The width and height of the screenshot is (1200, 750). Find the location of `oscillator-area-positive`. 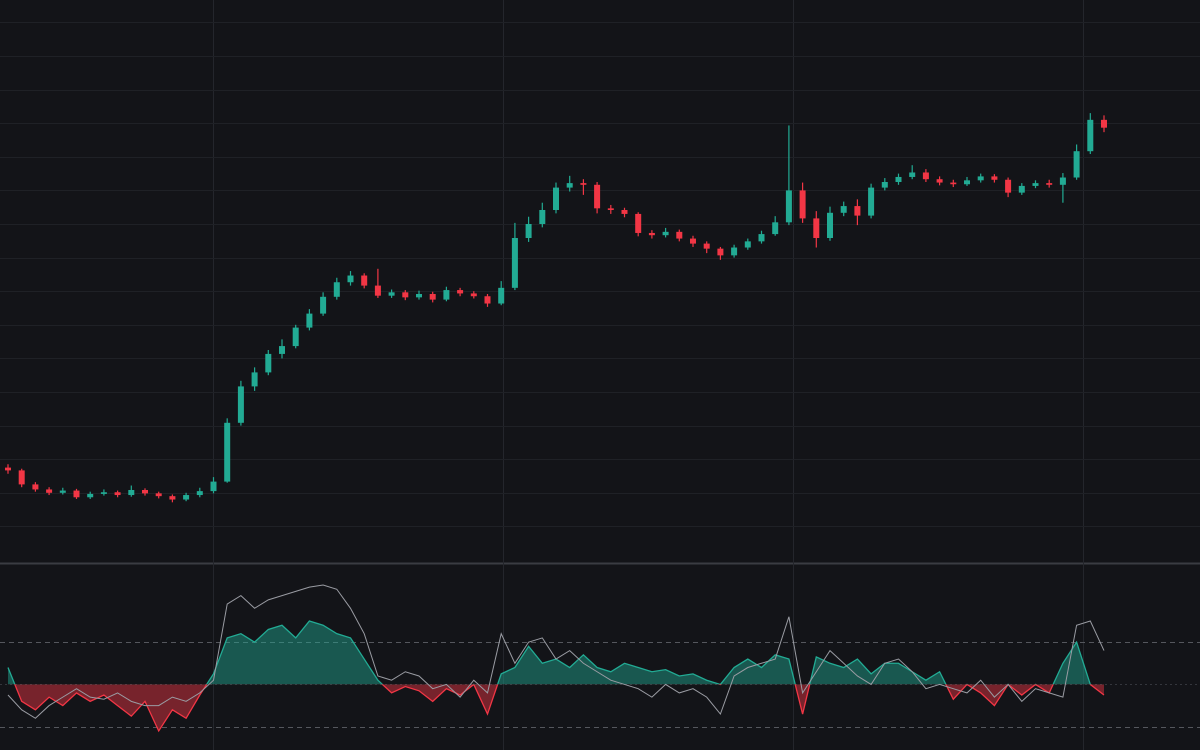

oscillator-area-positive is located at coordinates (549, 652).